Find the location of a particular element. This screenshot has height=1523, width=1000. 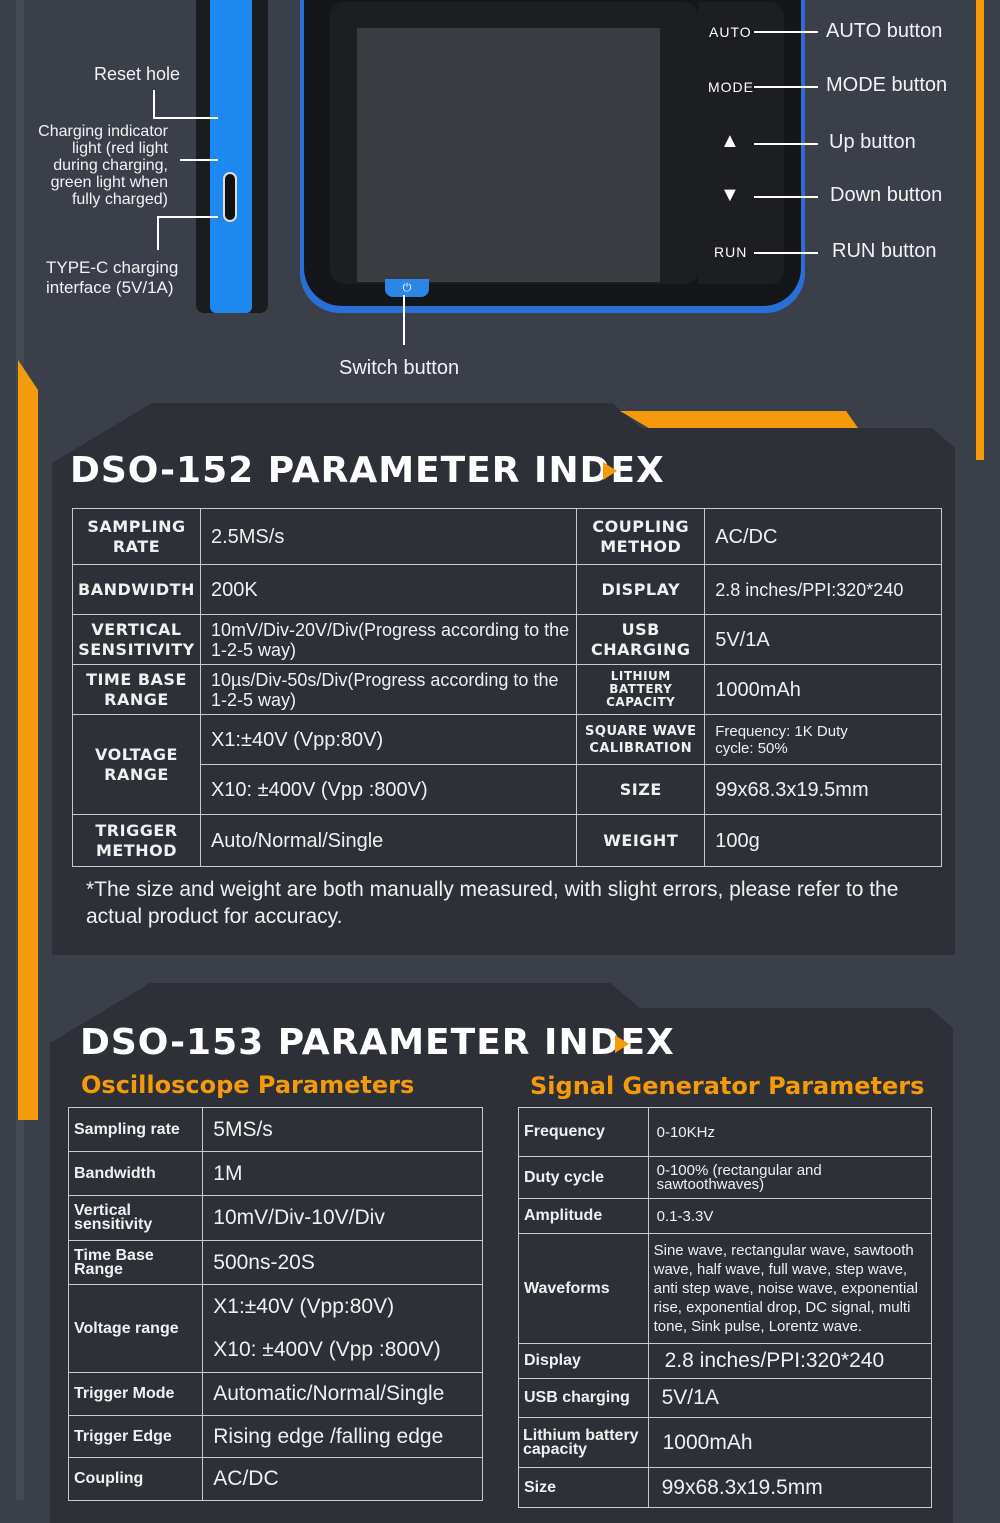

param-name: TIME BASE RANGE is located at coordinates (136, 689).